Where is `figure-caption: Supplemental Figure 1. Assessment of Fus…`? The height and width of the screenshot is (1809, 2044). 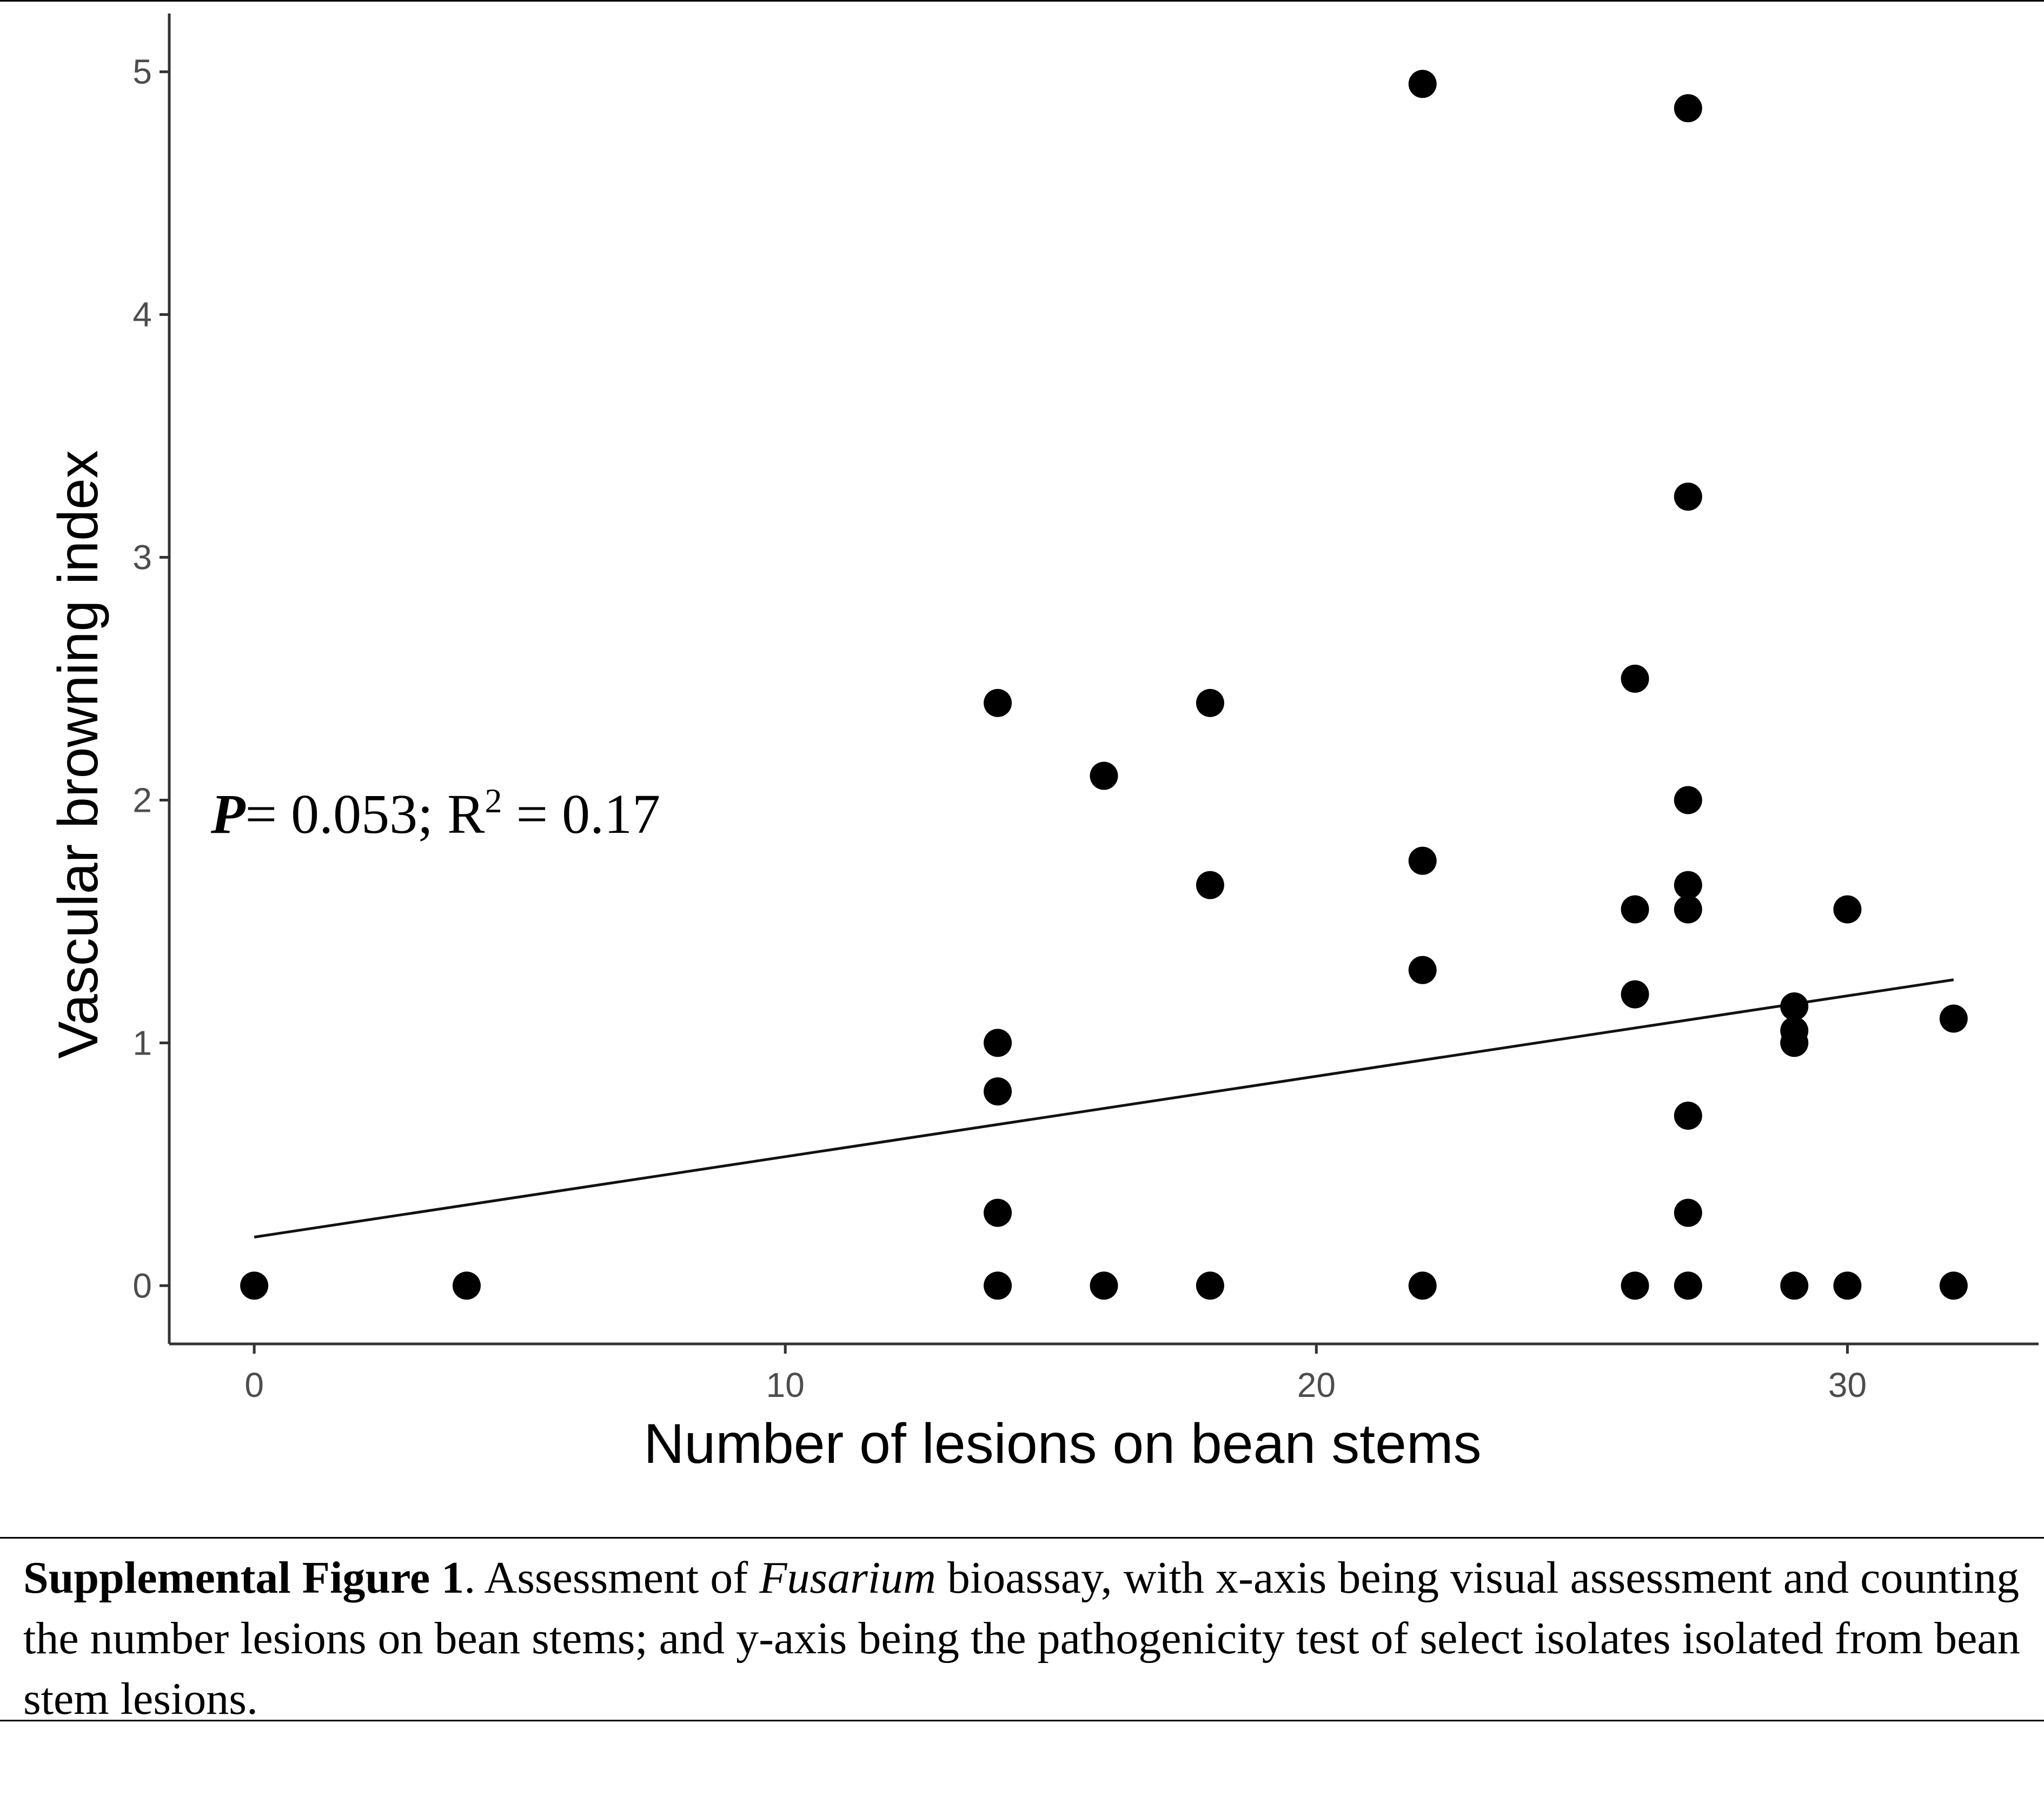 figure-caption: Supplemental Figure 1. Assessment of Fus… is located at coordinates (1024, 1639).